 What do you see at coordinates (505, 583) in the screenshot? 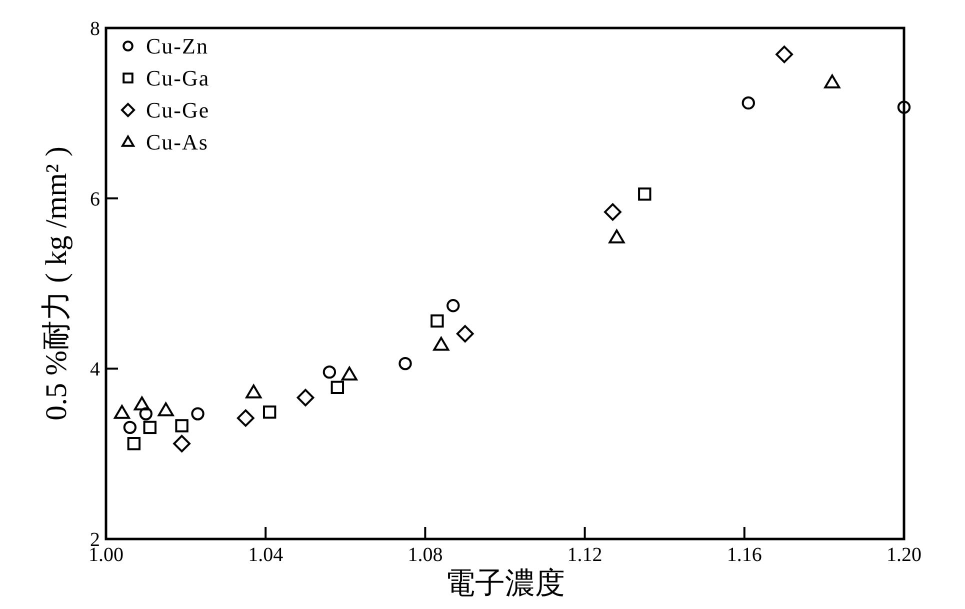
I see `x-axis-title: 電子濃度` at bounding box center [505, 583].